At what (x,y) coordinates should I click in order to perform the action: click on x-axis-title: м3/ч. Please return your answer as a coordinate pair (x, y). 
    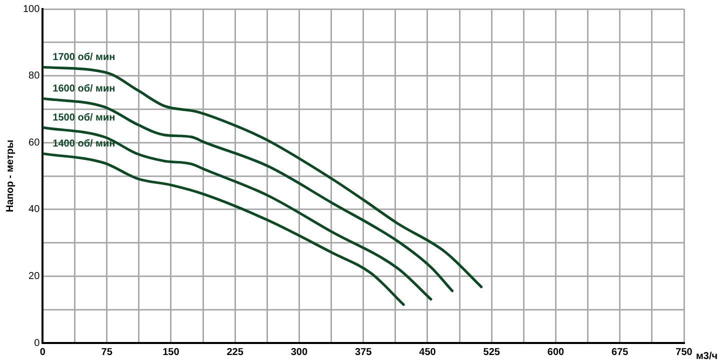
    Looking at the image, I should click on (707, 355).